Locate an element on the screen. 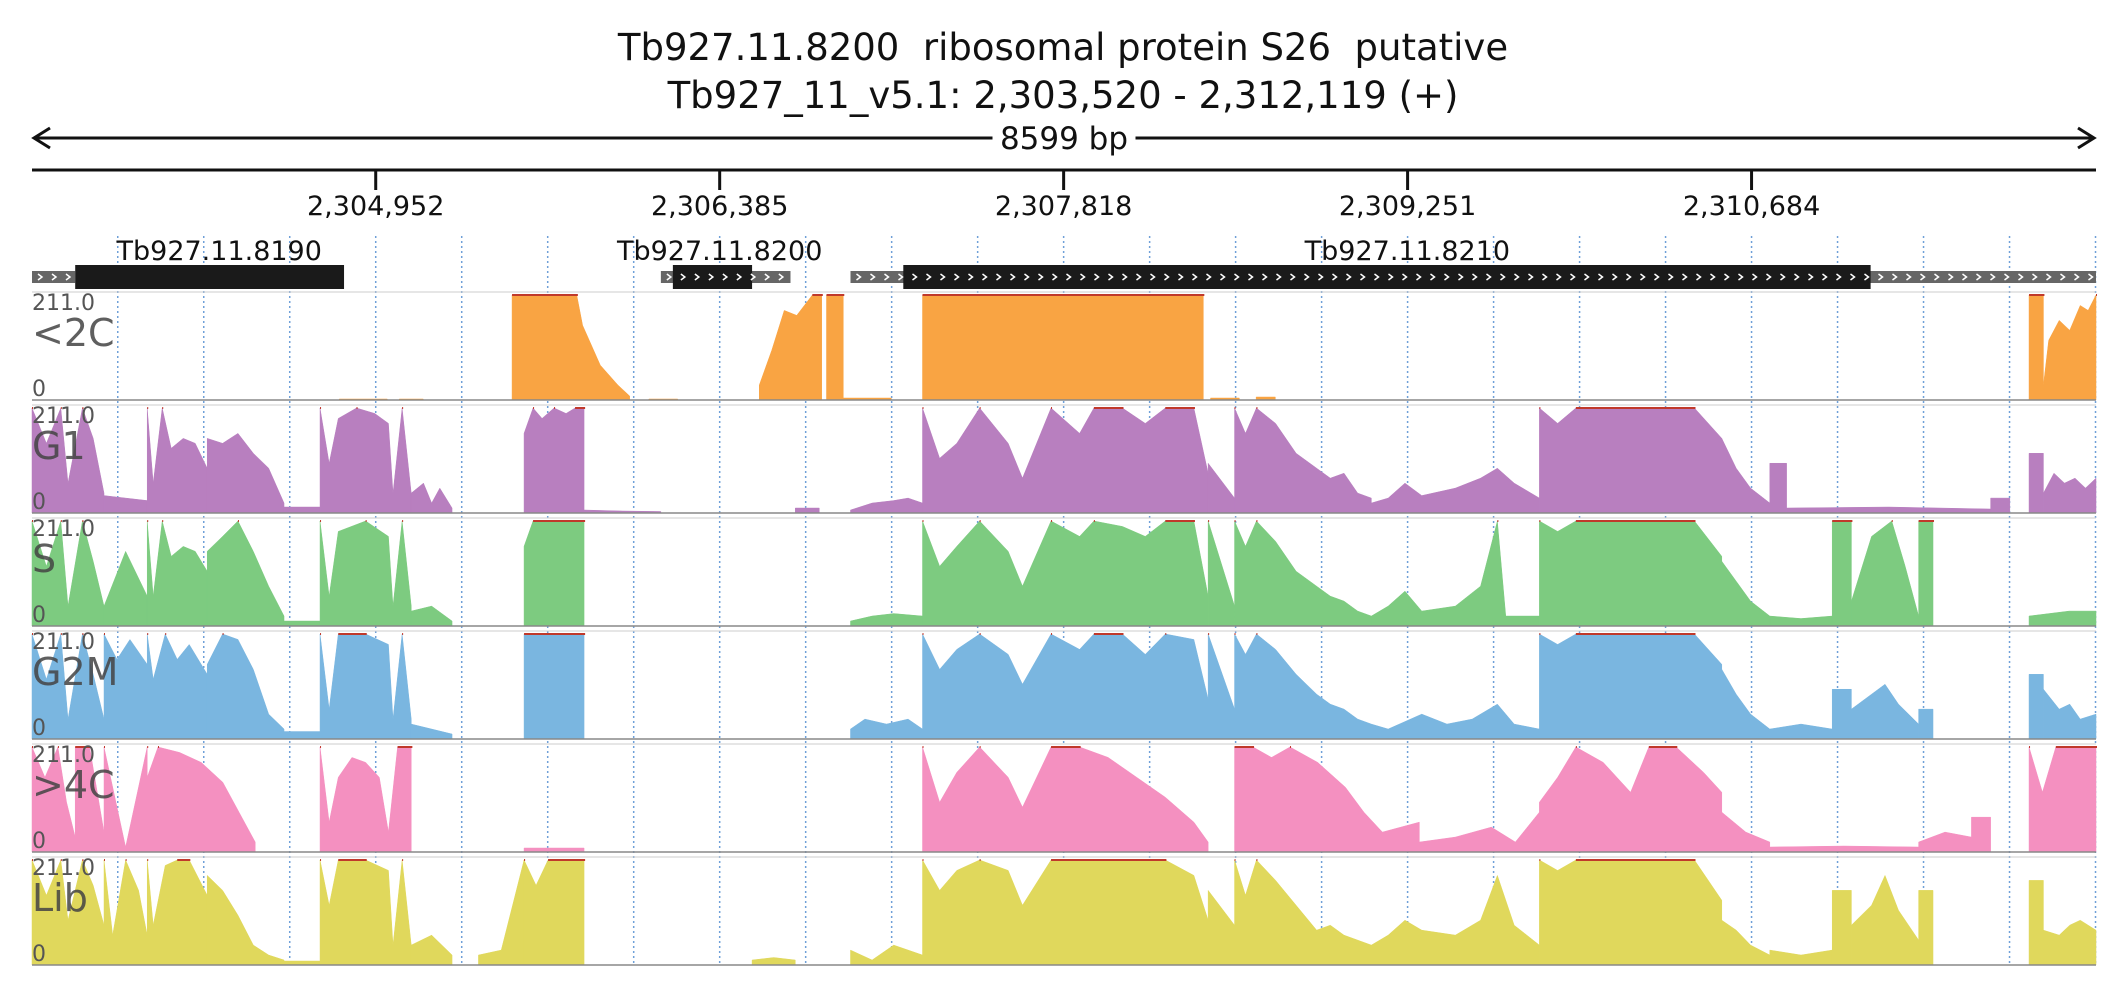 The image size is (2126, 1000). track-name-label: Lib is located at coordinates (60, 898).